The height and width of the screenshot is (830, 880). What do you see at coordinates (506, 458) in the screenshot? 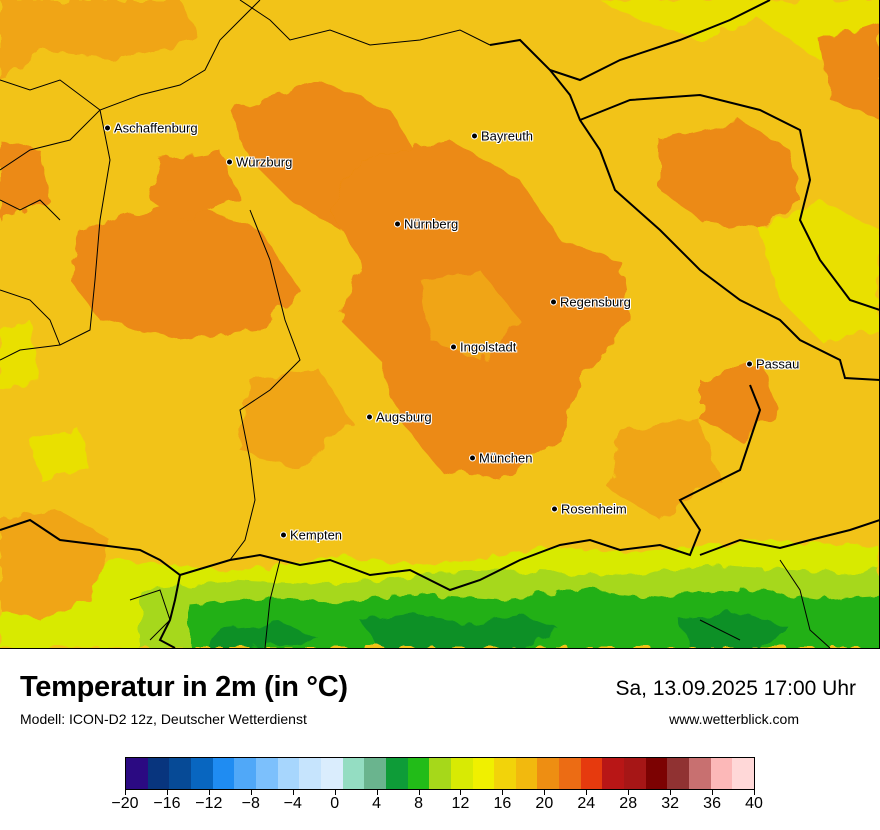
I see `city-label: München` at bounding box center [506, 458].